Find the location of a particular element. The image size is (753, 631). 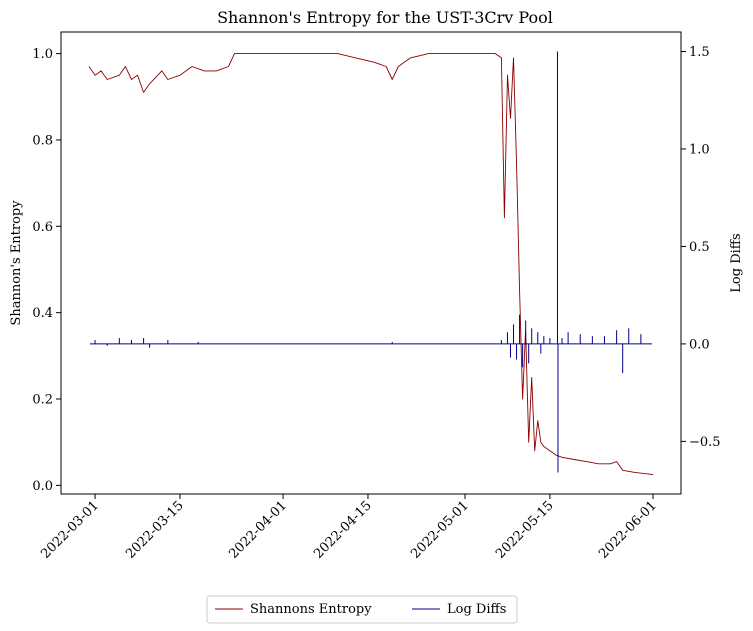

y-axis-right-label: Log Diffs is located at coordinates (736, 262).